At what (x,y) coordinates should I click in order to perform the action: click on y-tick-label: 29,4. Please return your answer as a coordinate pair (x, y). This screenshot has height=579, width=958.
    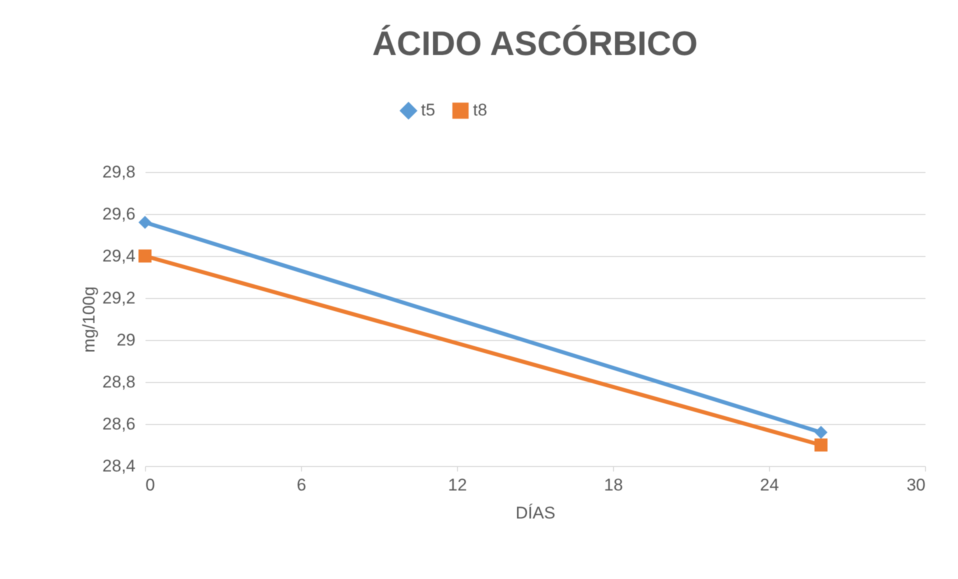
    Looking at the image, I should click on (119, 256).